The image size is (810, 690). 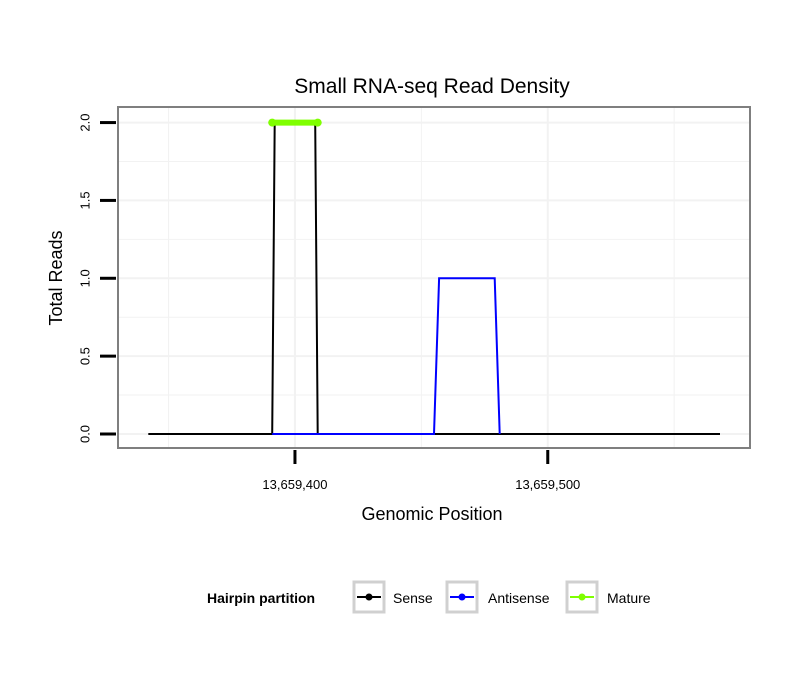 I want to click on y-tick-label: 0.5, so click(x=84, y=356).